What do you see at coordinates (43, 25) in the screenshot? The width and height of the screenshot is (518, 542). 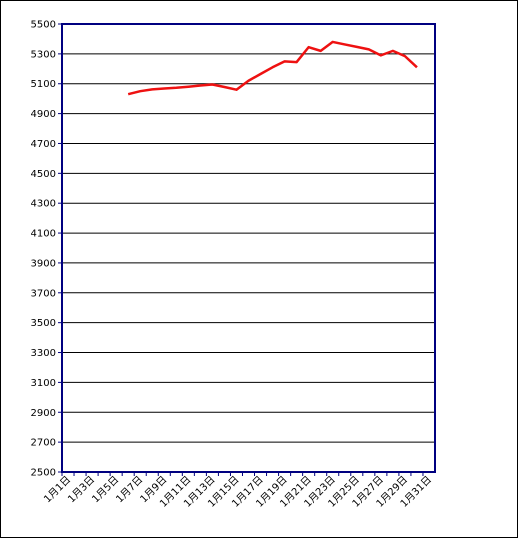 I see `y-tick-label: 5500` at bounding box center [43, 25].